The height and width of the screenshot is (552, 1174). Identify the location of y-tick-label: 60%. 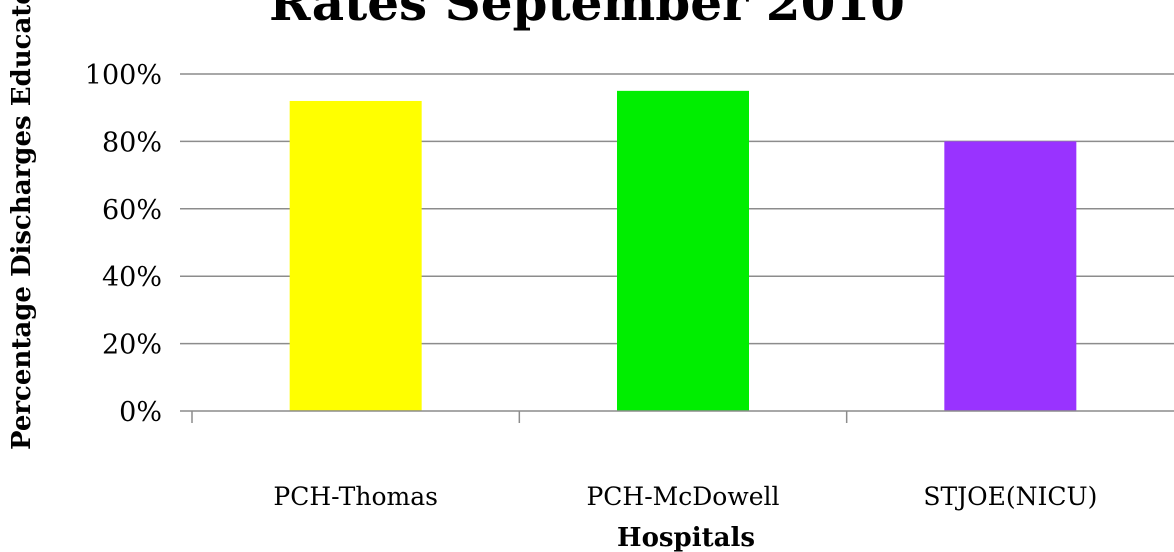
(132, 210).